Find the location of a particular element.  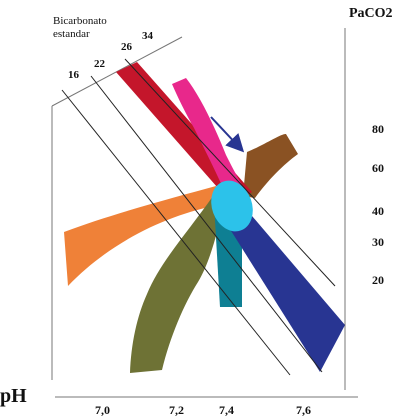

bicarbonate-label-16: 16 is located at coordinates (74, 75).